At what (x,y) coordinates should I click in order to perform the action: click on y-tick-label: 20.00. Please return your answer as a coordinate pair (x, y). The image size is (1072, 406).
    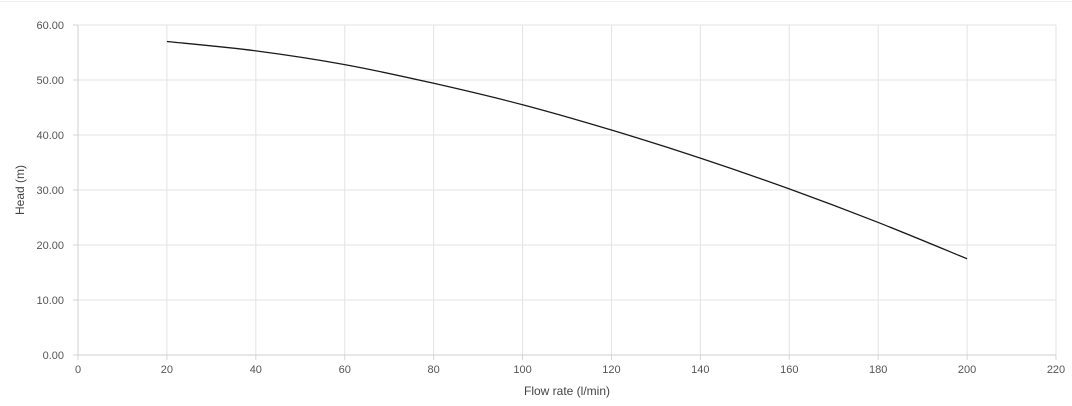
    Looking at the image, I should click on (50, 246).